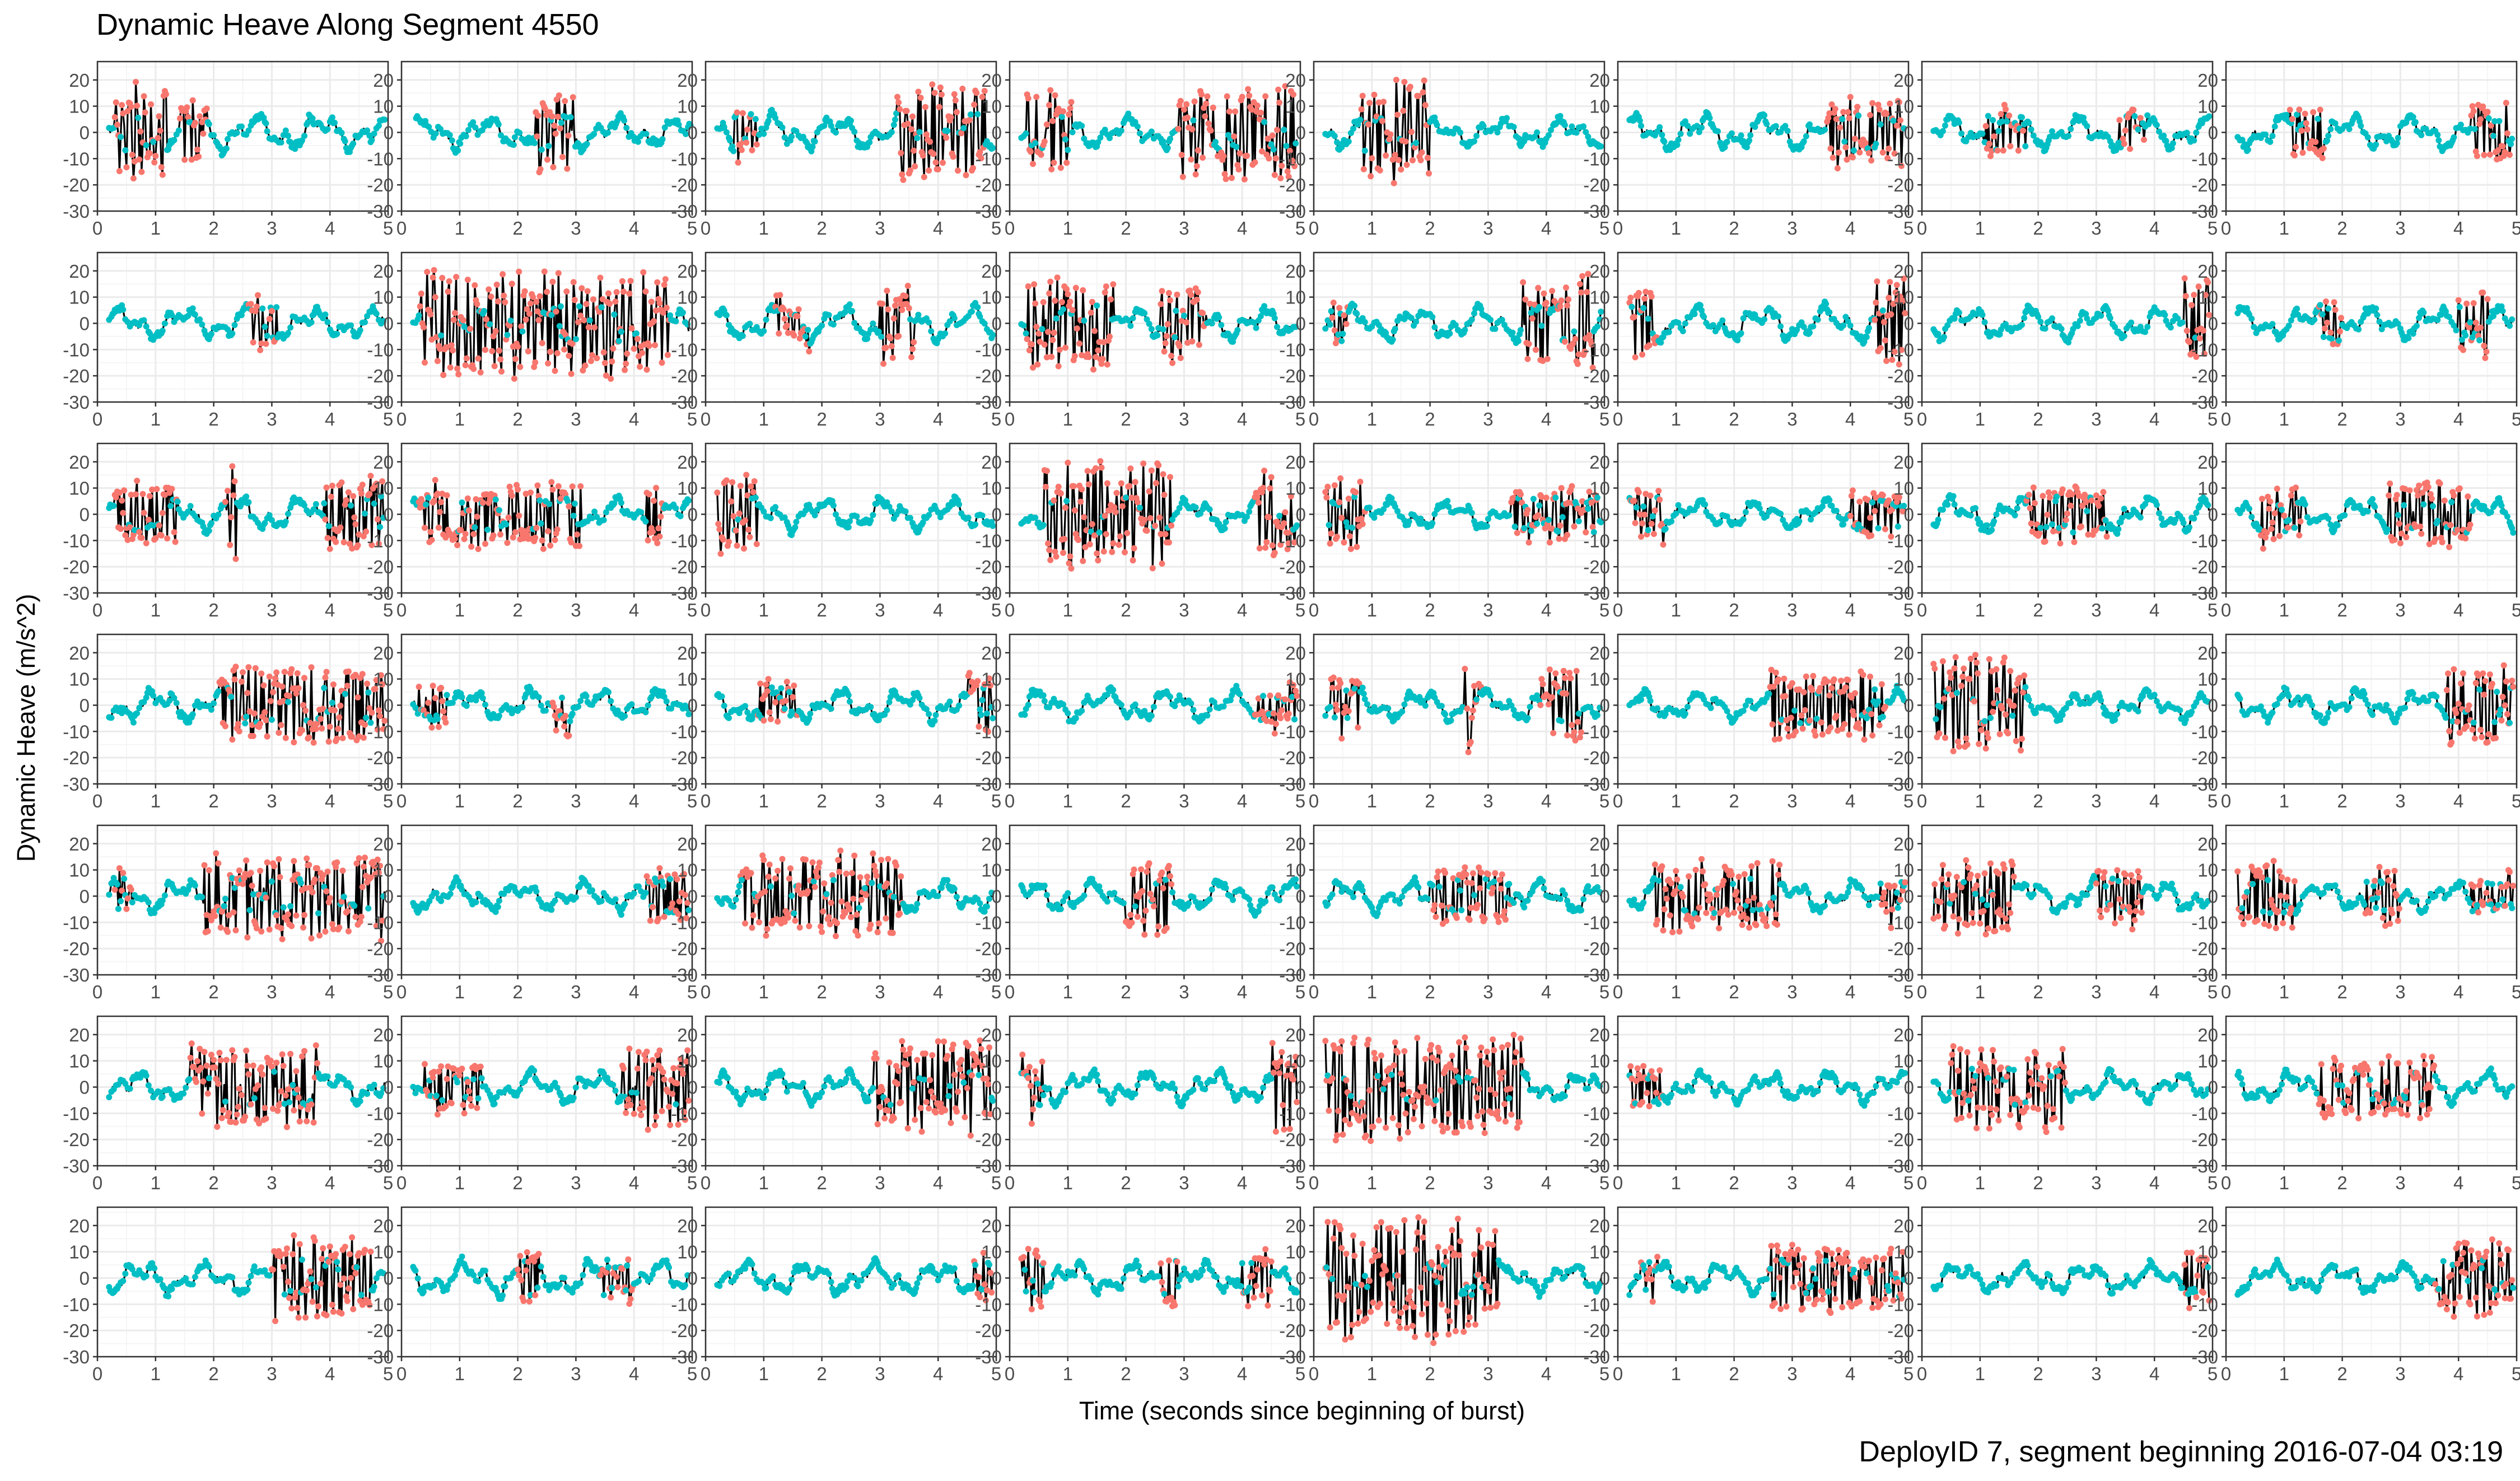 Image resolution: width=2520 pixels, height=1481 pixels. Describe the element at coordinates (2208, 271) in the screenshot. I see `y-tick-label: 20` at that location.